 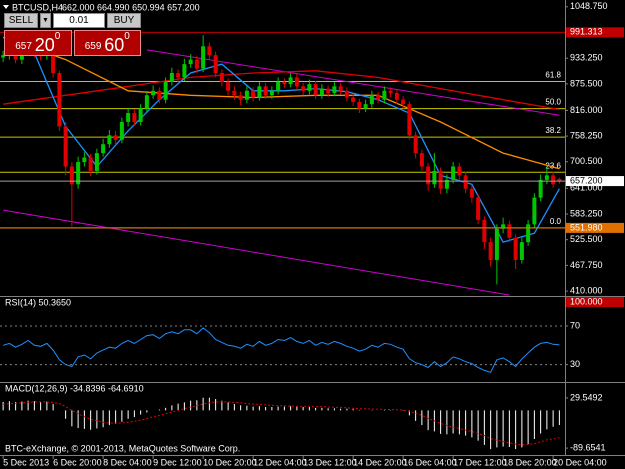 What do you see at coordinates (281, 423) in the screenshot?
I see `signal-line` at bounding box center [281, 423].